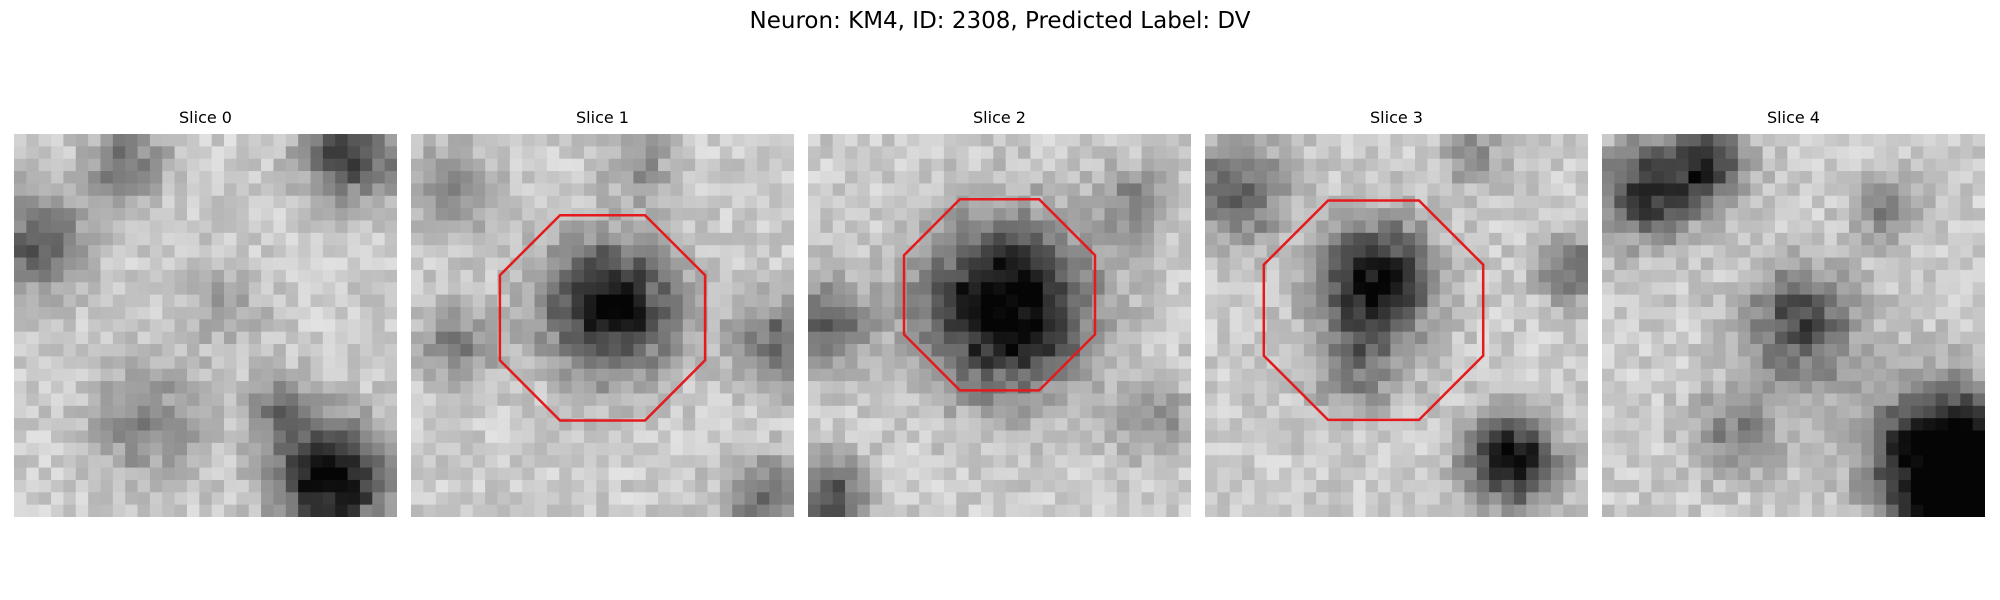 The width and height of the screenshot is (2000, 600). I want to click on slice-label: Slice 4, so click(1793, 117).